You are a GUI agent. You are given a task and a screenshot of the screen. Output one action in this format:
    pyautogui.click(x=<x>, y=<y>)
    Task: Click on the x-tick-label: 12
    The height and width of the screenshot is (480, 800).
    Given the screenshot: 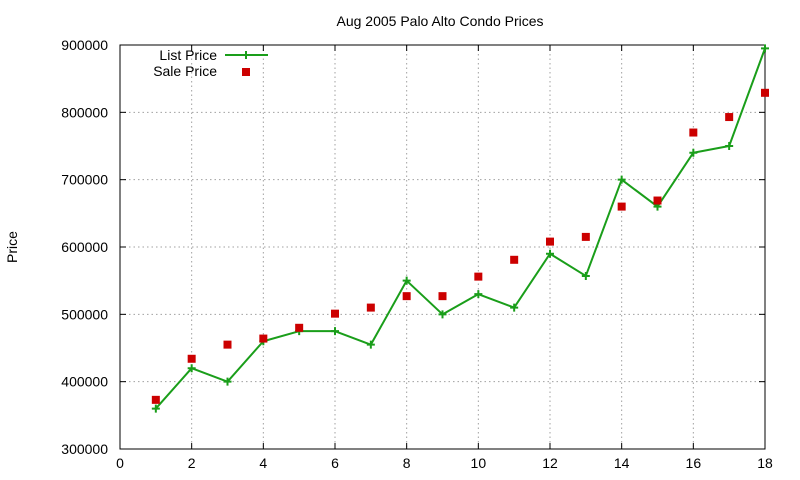 What is the action you would take?
    pyautogui.click(x=550, y=463)
    